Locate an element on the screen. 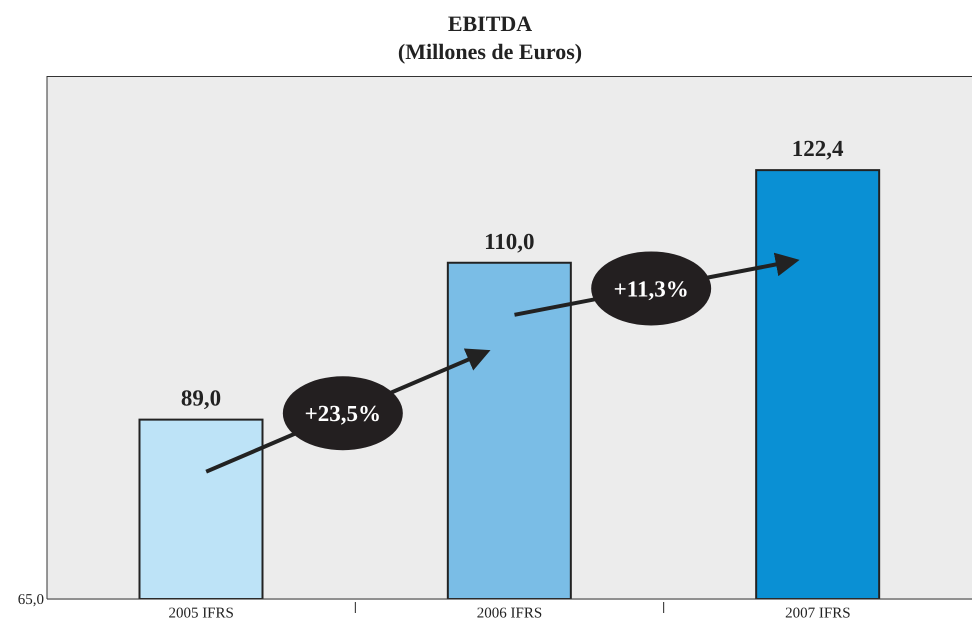 The image size is (972, 626). data-label: 89,0 is located at coordinates (201, 398).